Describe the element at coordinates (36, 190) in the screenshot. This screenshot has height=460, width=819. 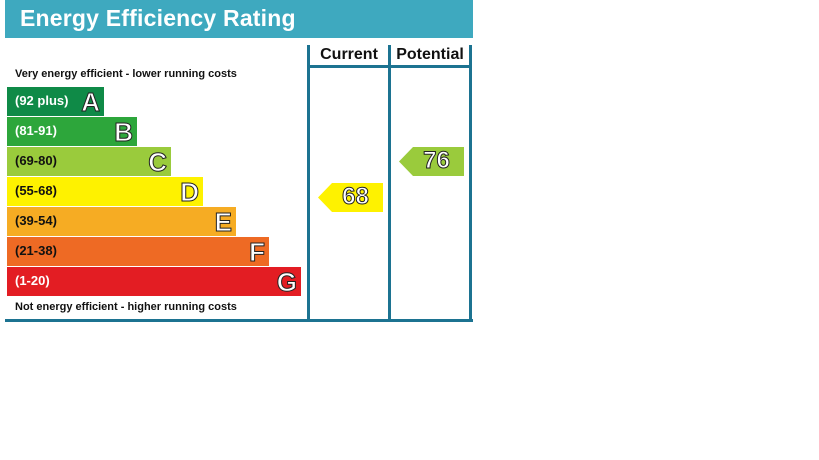
I see `band-range-label: (55-68)` at that location.